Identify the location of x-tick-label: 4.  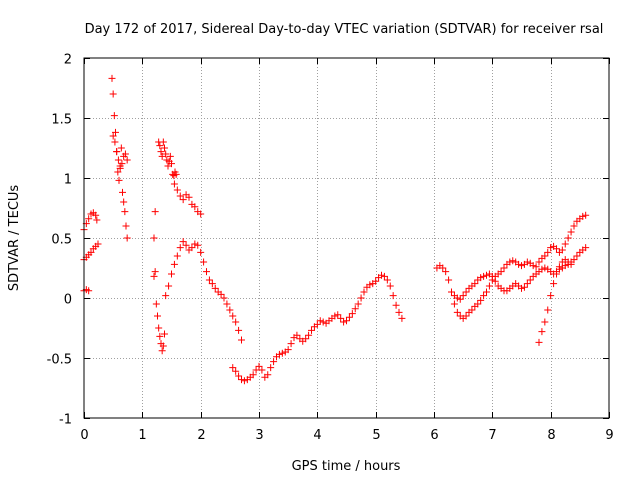
(317, 435).